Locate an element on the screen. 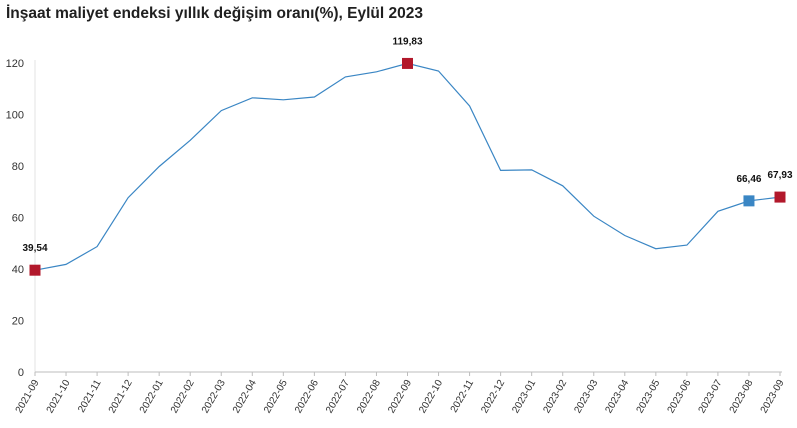  x-tick-label: 2022-02 is located at coordinates (183, 397).